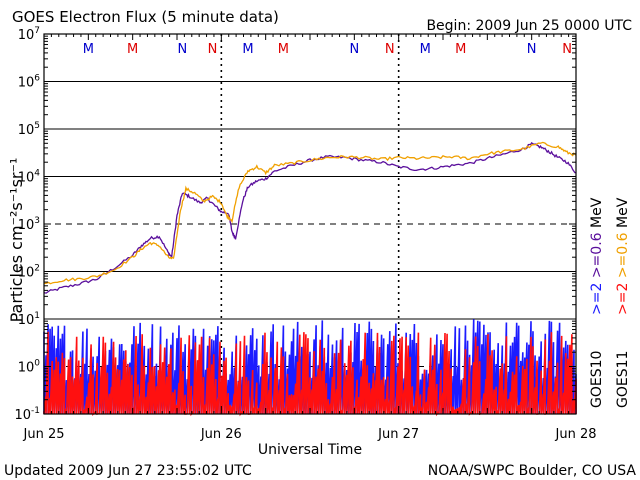  I want to click on marker-m-5: M, so click(283, 49).